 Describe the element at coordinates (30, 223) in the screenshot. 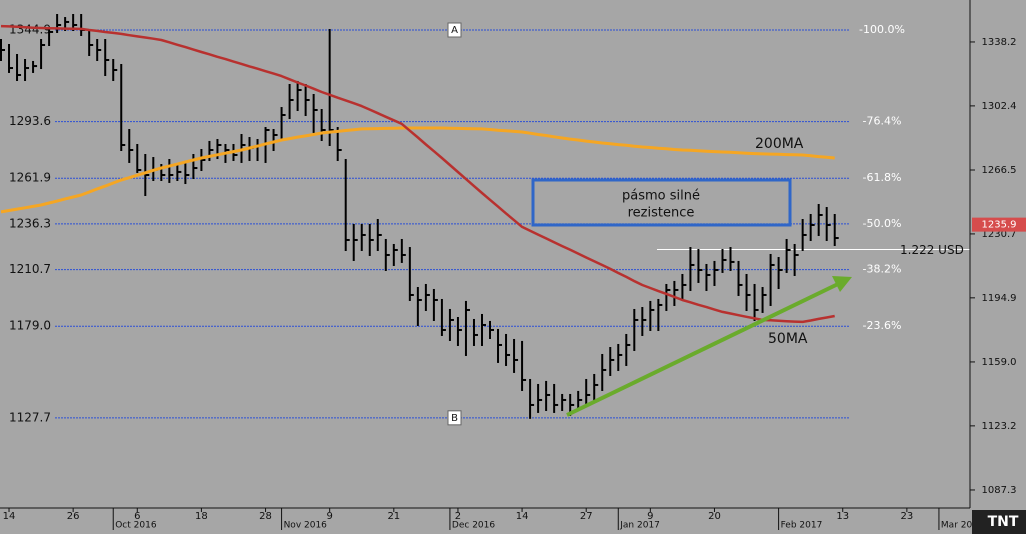

I see `fib-price-label: 1236.3` at that location.